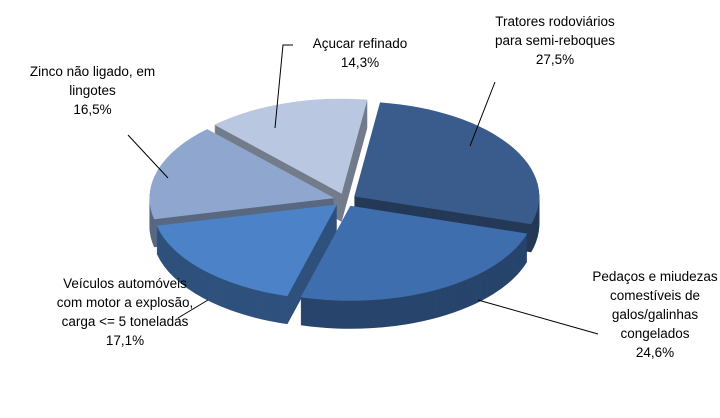 The width and height of the screenshot is (720, 418). I want to click on category-label: Zinco não ligado, em lingotes, so click(92, 81).